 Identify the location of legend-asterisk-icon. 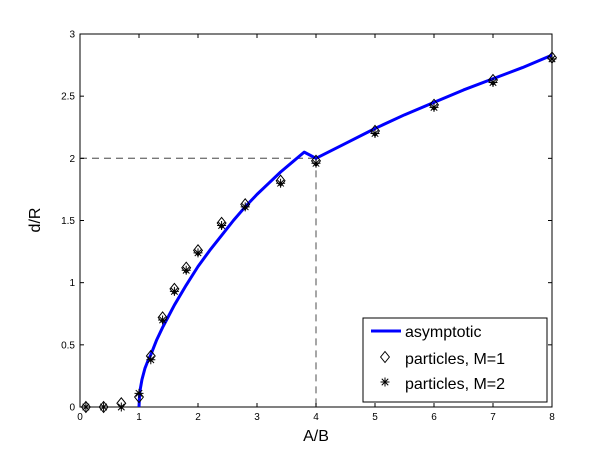
(385, 382).